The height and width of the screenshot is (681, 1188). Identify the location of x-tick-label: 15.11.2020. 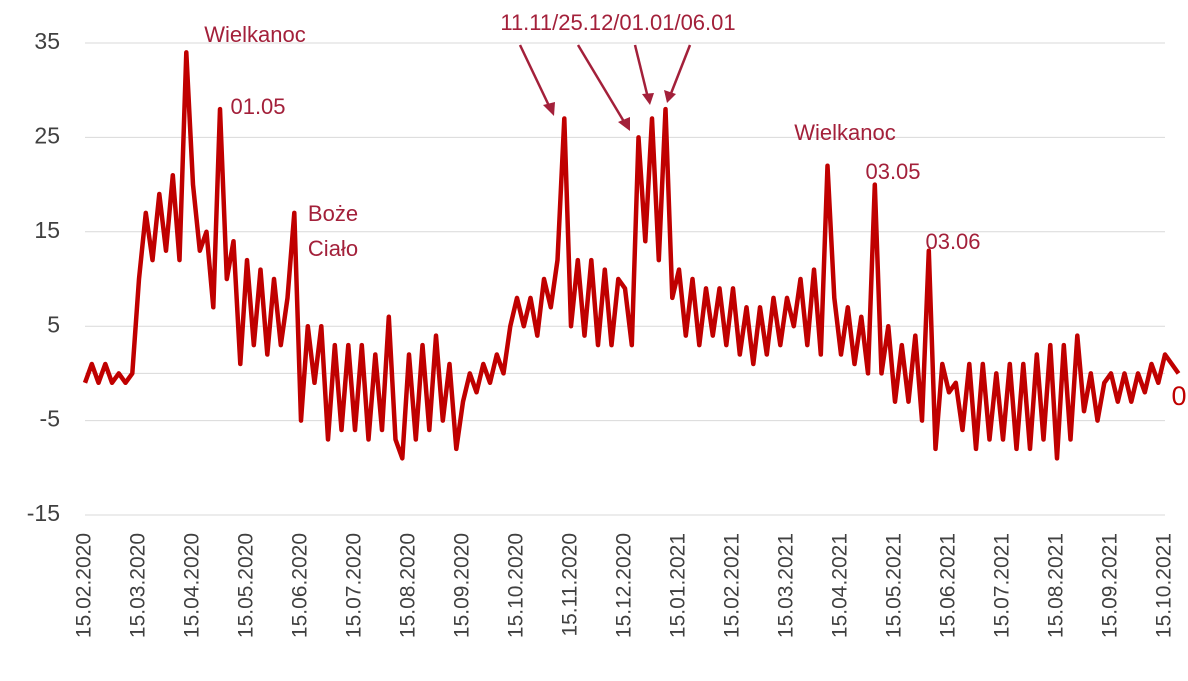
(570, 585).